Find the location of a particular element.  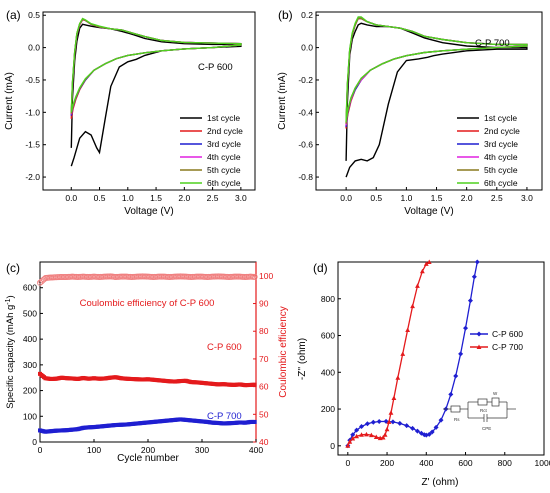

panel-b-curves is located at coordinates (436, 97).